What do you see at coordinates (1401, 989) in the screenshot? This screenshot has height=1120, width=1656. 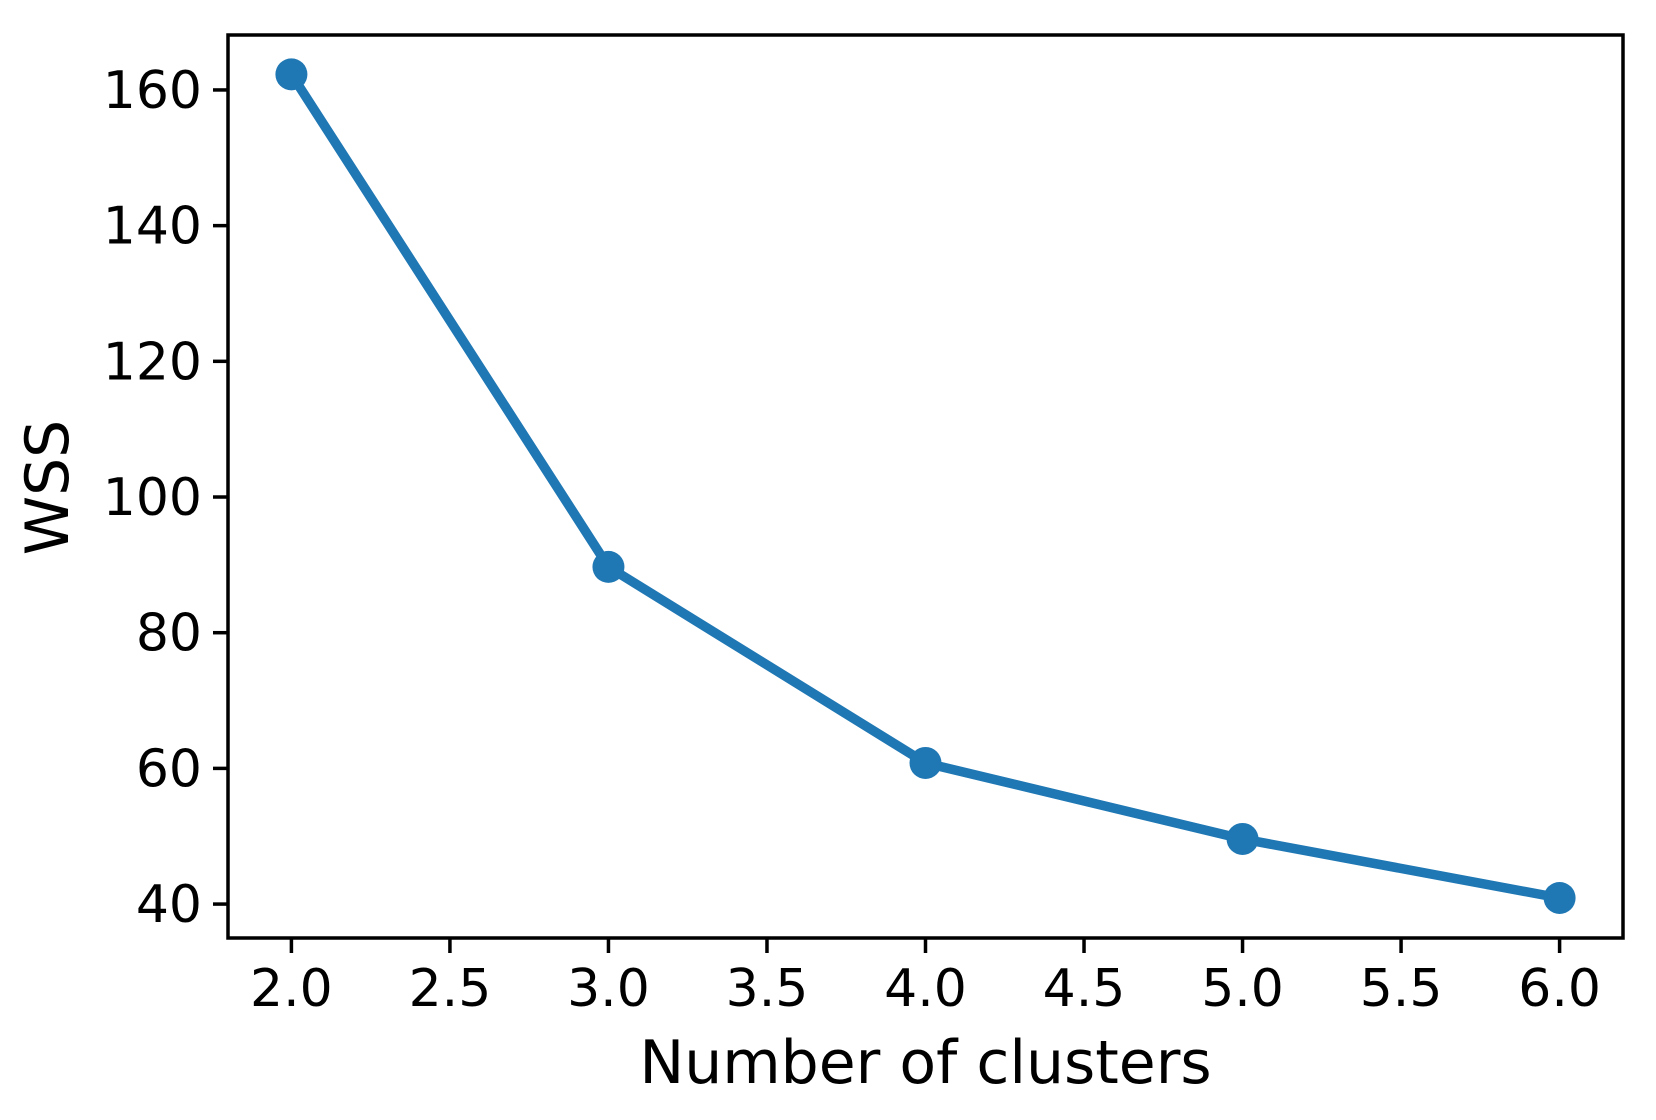 I see `x-tick-label: 5.5` at bounding box center [1401, 989].